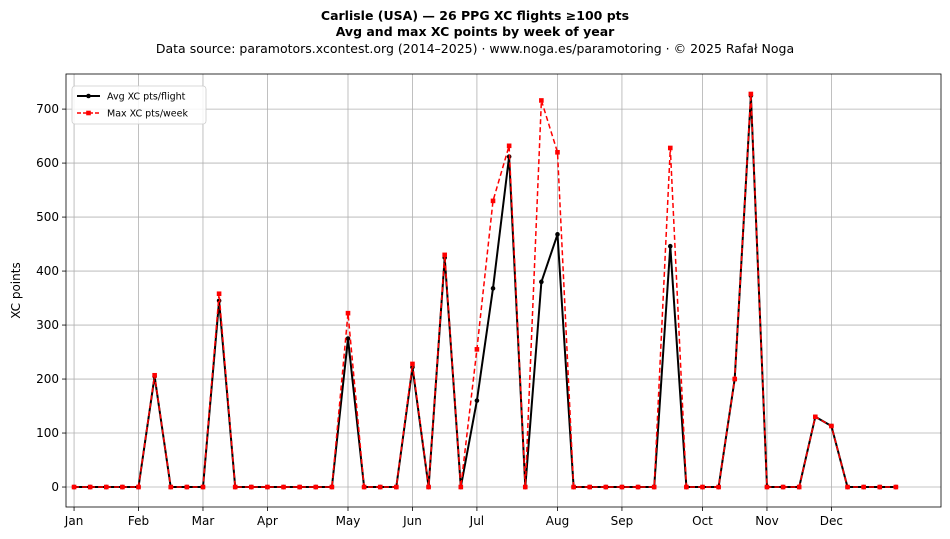  I want to click on y-tick-label: 0, so click(55, 487).